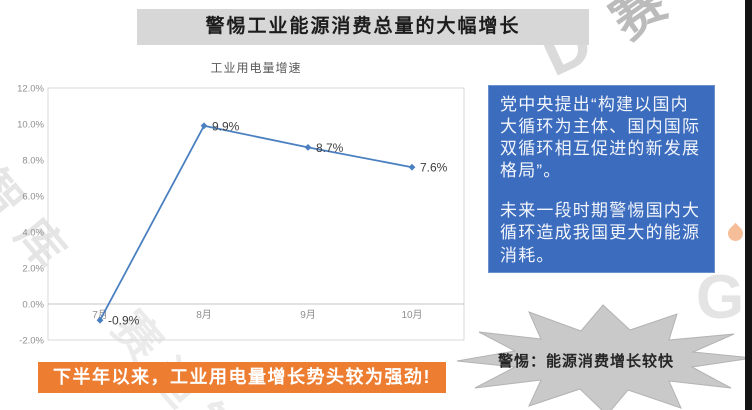 The height and width of the screenshot is (410, 752). I want to click on ccid-logo-watermark, so click(735, 233).